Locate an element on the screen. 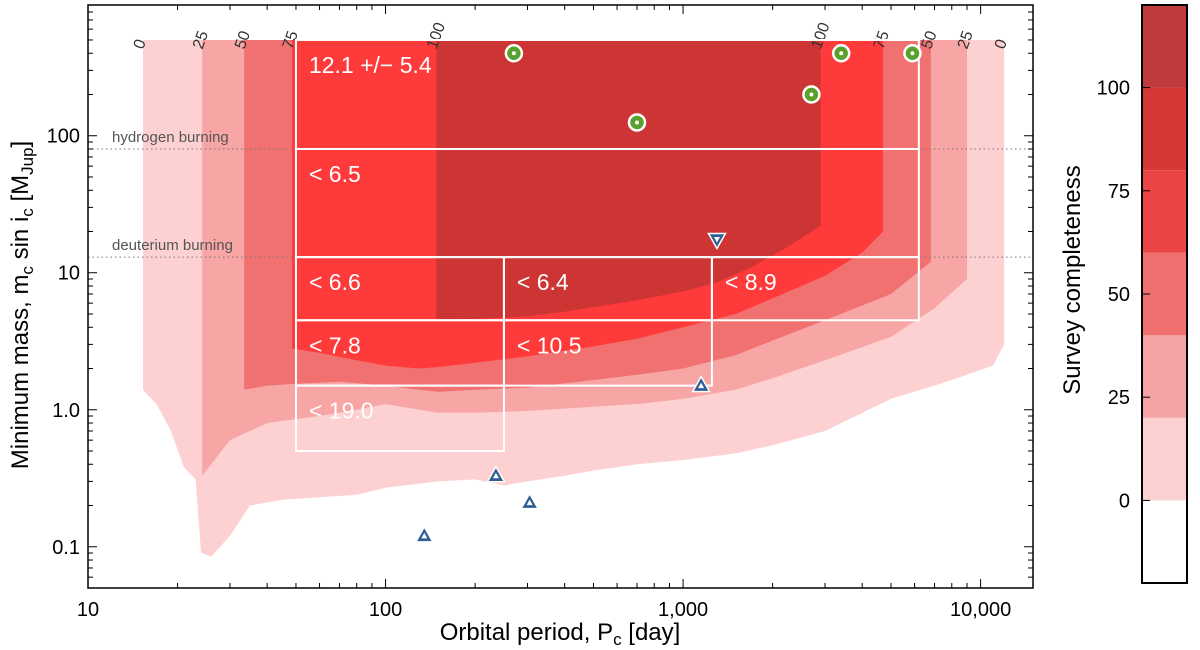 This screenshot has height=650, width=1200. colorbar-tick-label-0: 0 is located at coordinates (1124, 501).